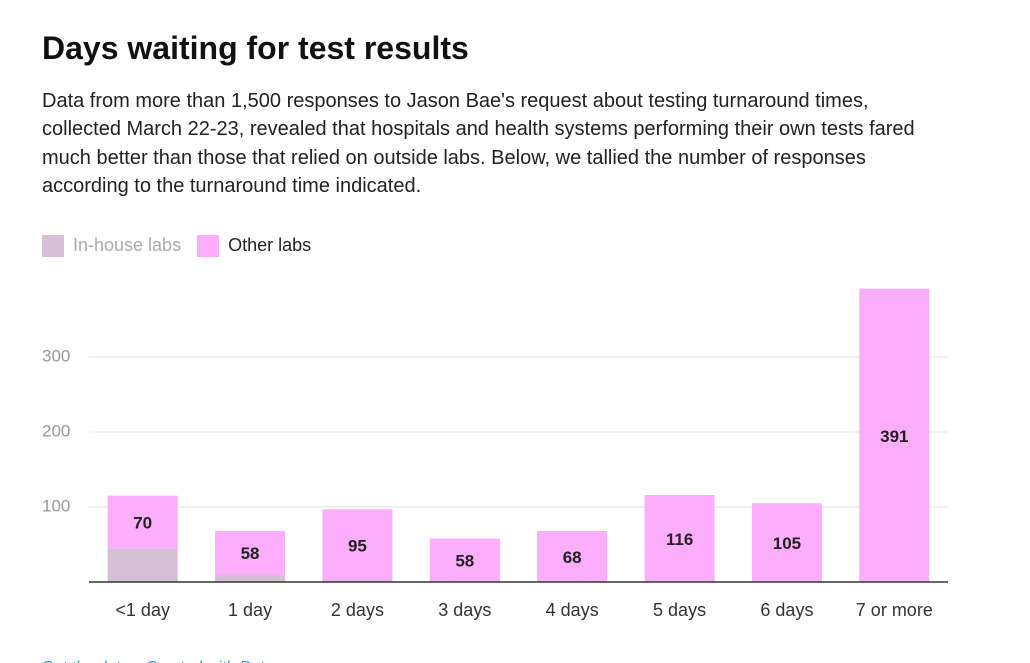 Image resolution: width=1030 pixels, height=663 pixels. I want to click on footer-credit: Created with Datawrapper, so click(239, 661).